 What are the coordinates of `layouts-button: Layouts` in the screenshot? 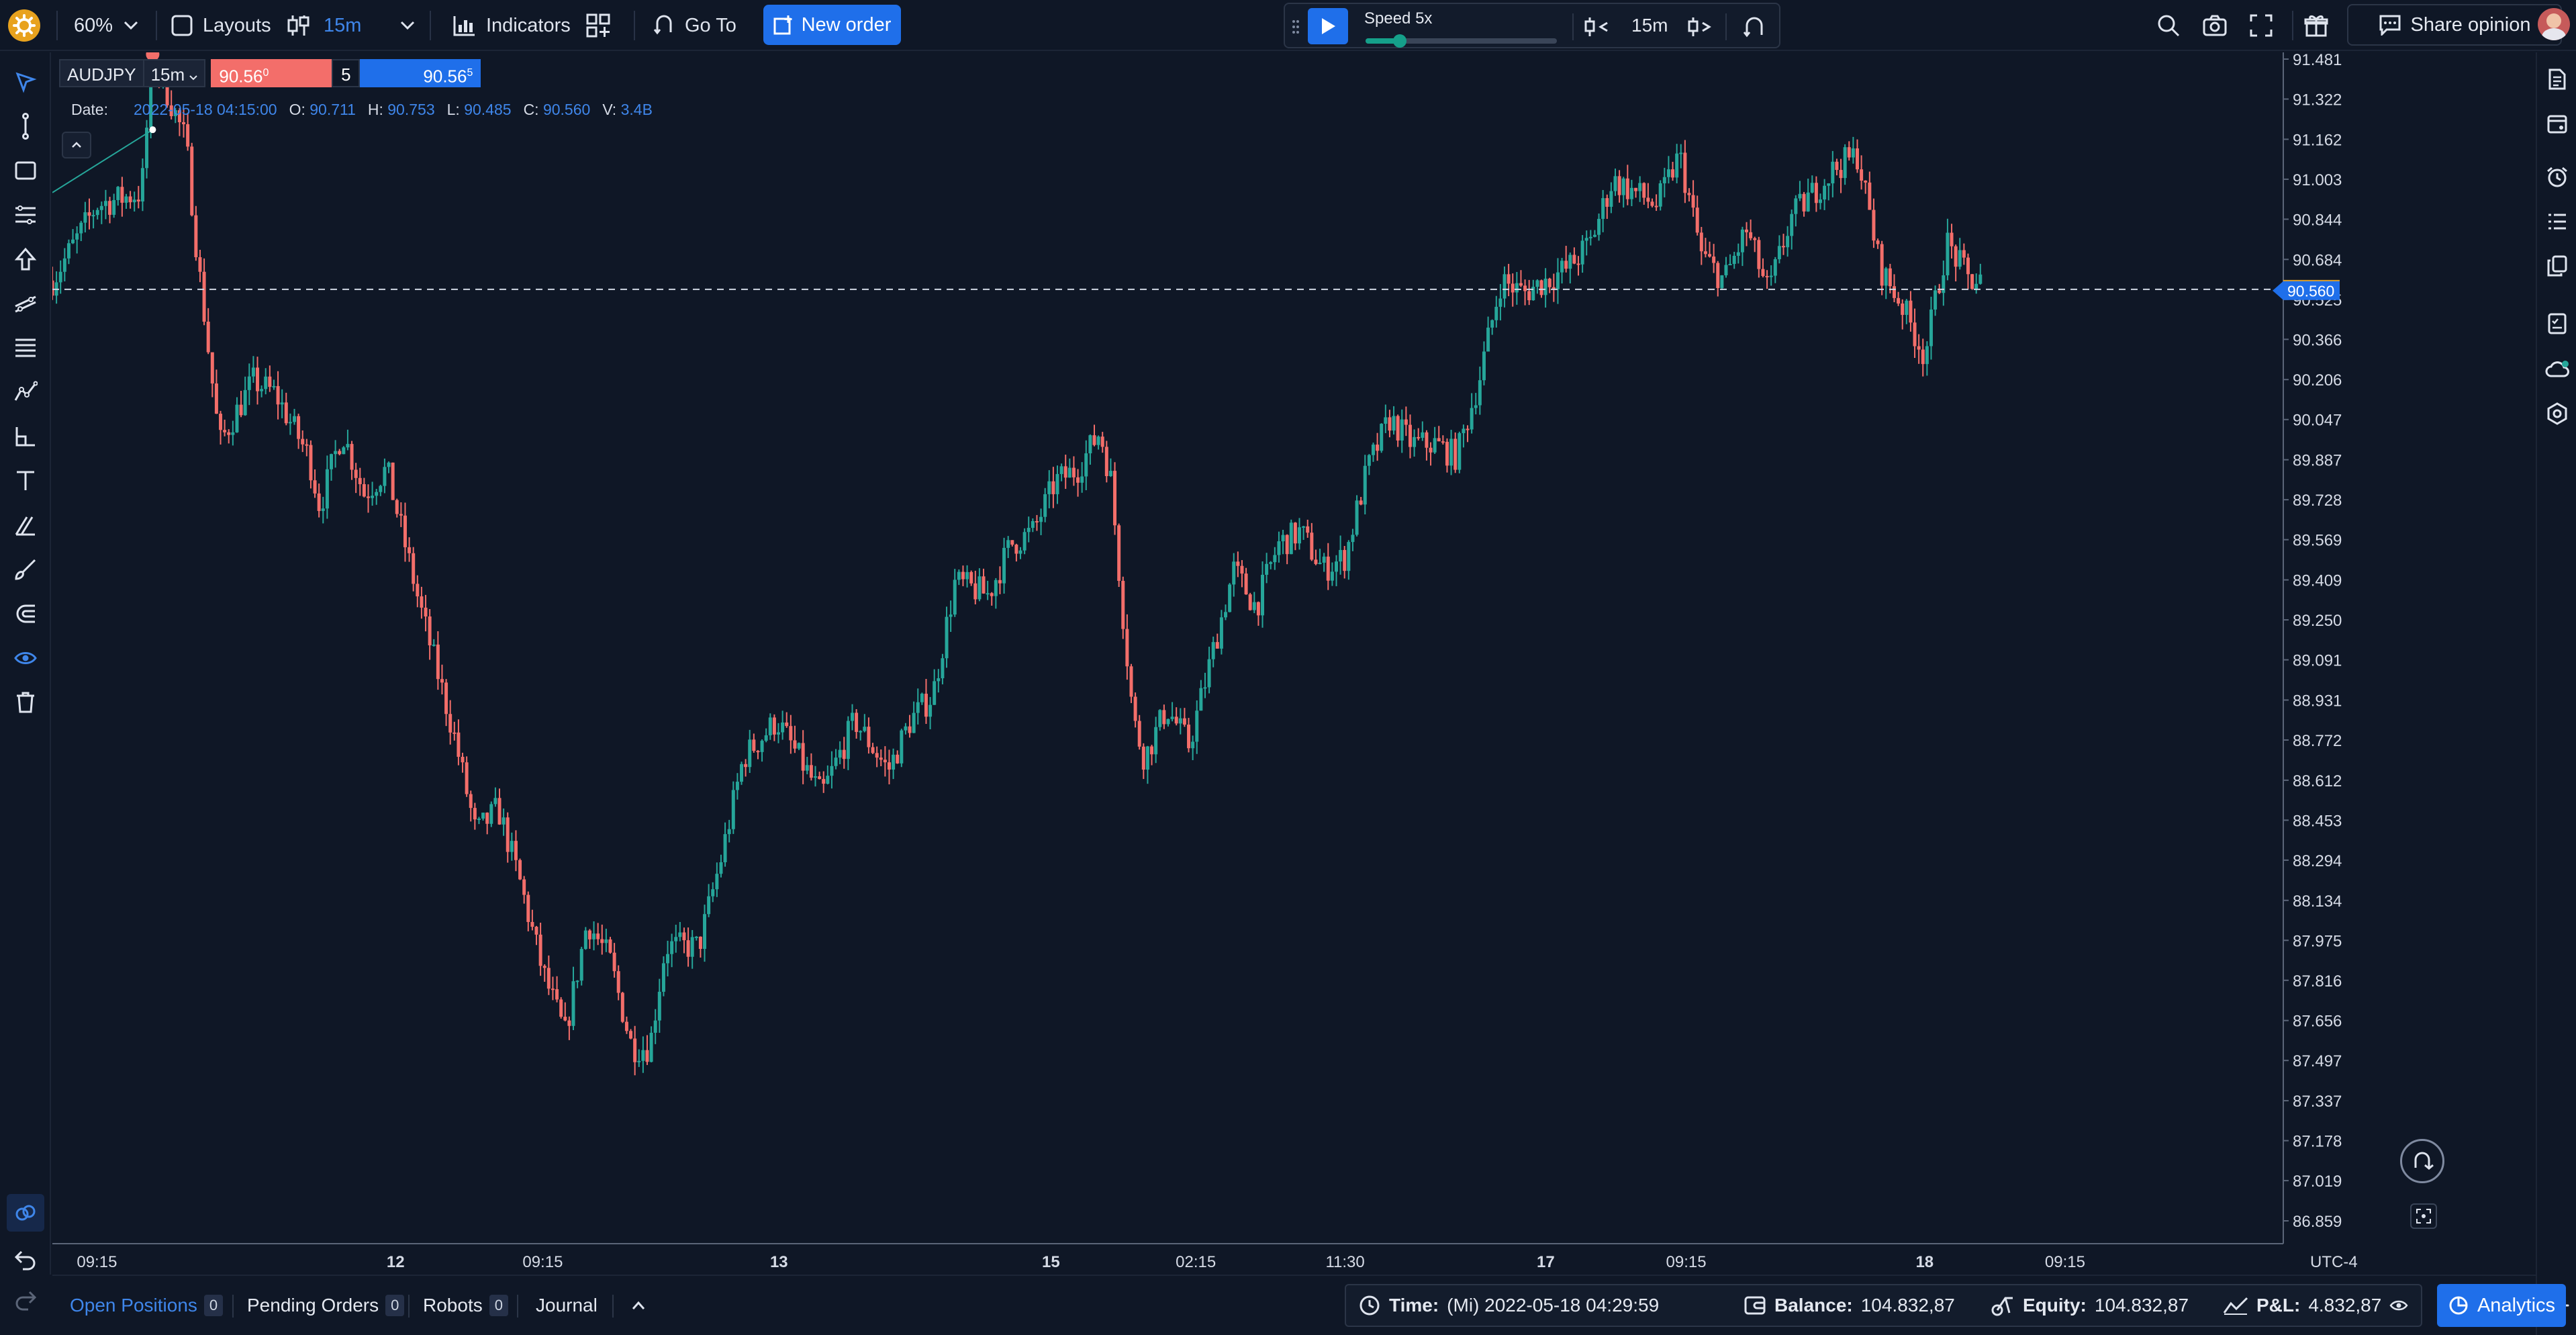 It's located at (221, 26).